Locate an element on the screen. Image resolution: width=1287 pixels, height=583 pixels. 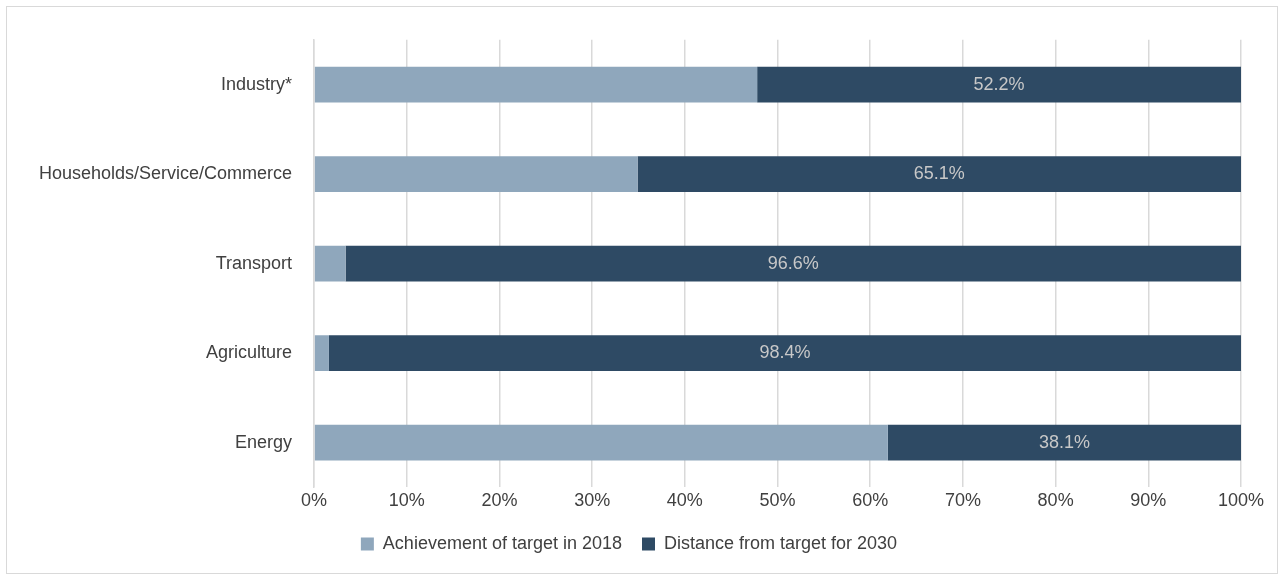
y-tick-label: Transport is located at coordinates (254, 262).